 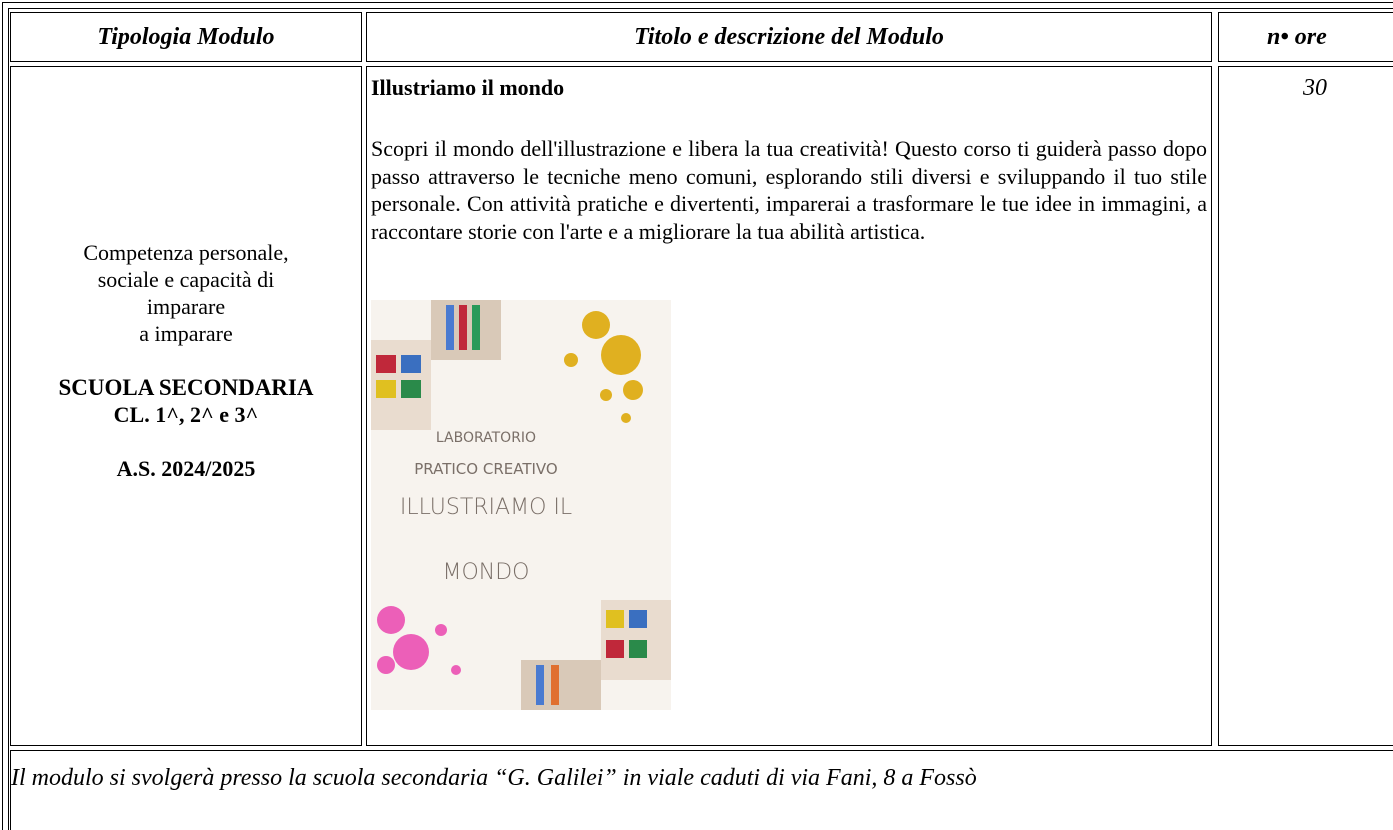 I want to click on school-line: SCUOLA SECONDARIA, so click(x=186, y=387).